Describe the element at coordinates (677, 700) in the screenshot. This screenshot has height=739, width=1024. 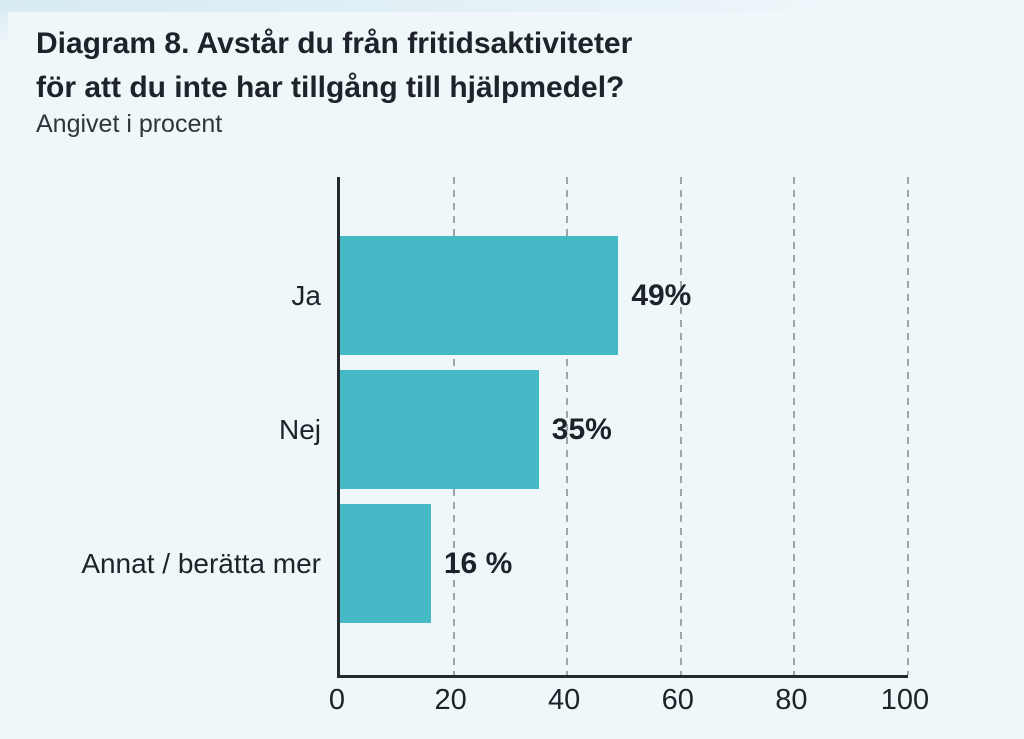
I see `x-tick-label-60: 60` at that location.